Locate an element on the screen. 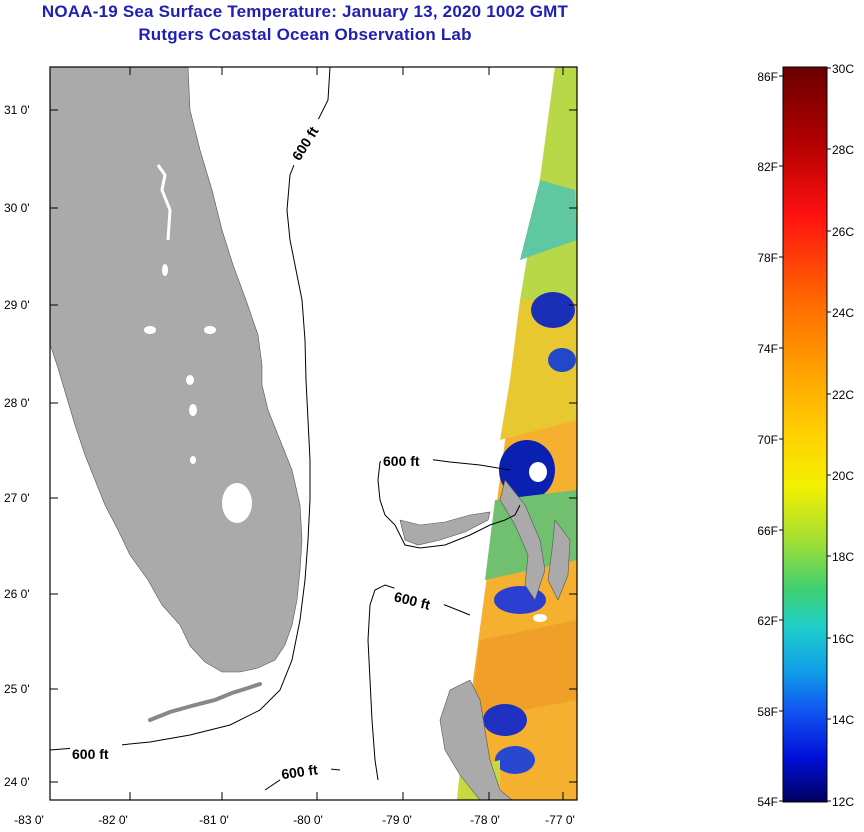  colorbar-c-label: 30C is located at coordinates (843, 69).